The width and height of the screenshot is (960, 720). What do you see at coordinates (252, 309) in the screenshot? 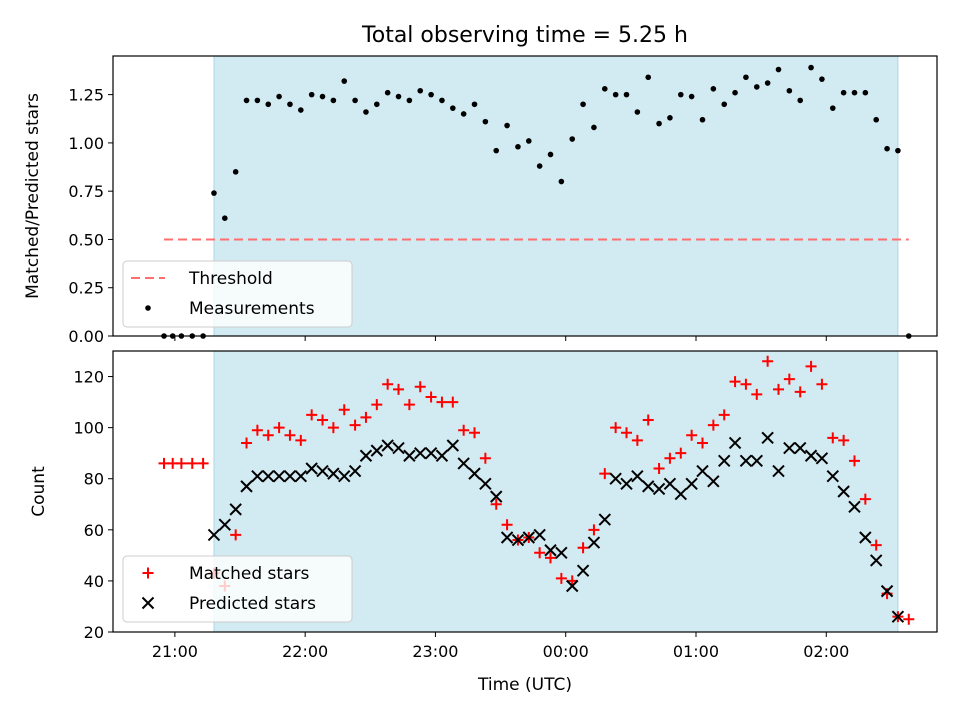
I see `legend-label: Measurements` at bounding box center [252, 309].